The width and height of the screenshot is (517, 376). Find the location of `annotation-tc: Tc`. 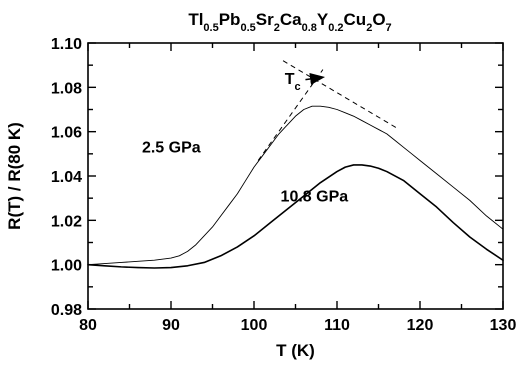

annotation-tc: Tc is located at coordinates (293, 82).